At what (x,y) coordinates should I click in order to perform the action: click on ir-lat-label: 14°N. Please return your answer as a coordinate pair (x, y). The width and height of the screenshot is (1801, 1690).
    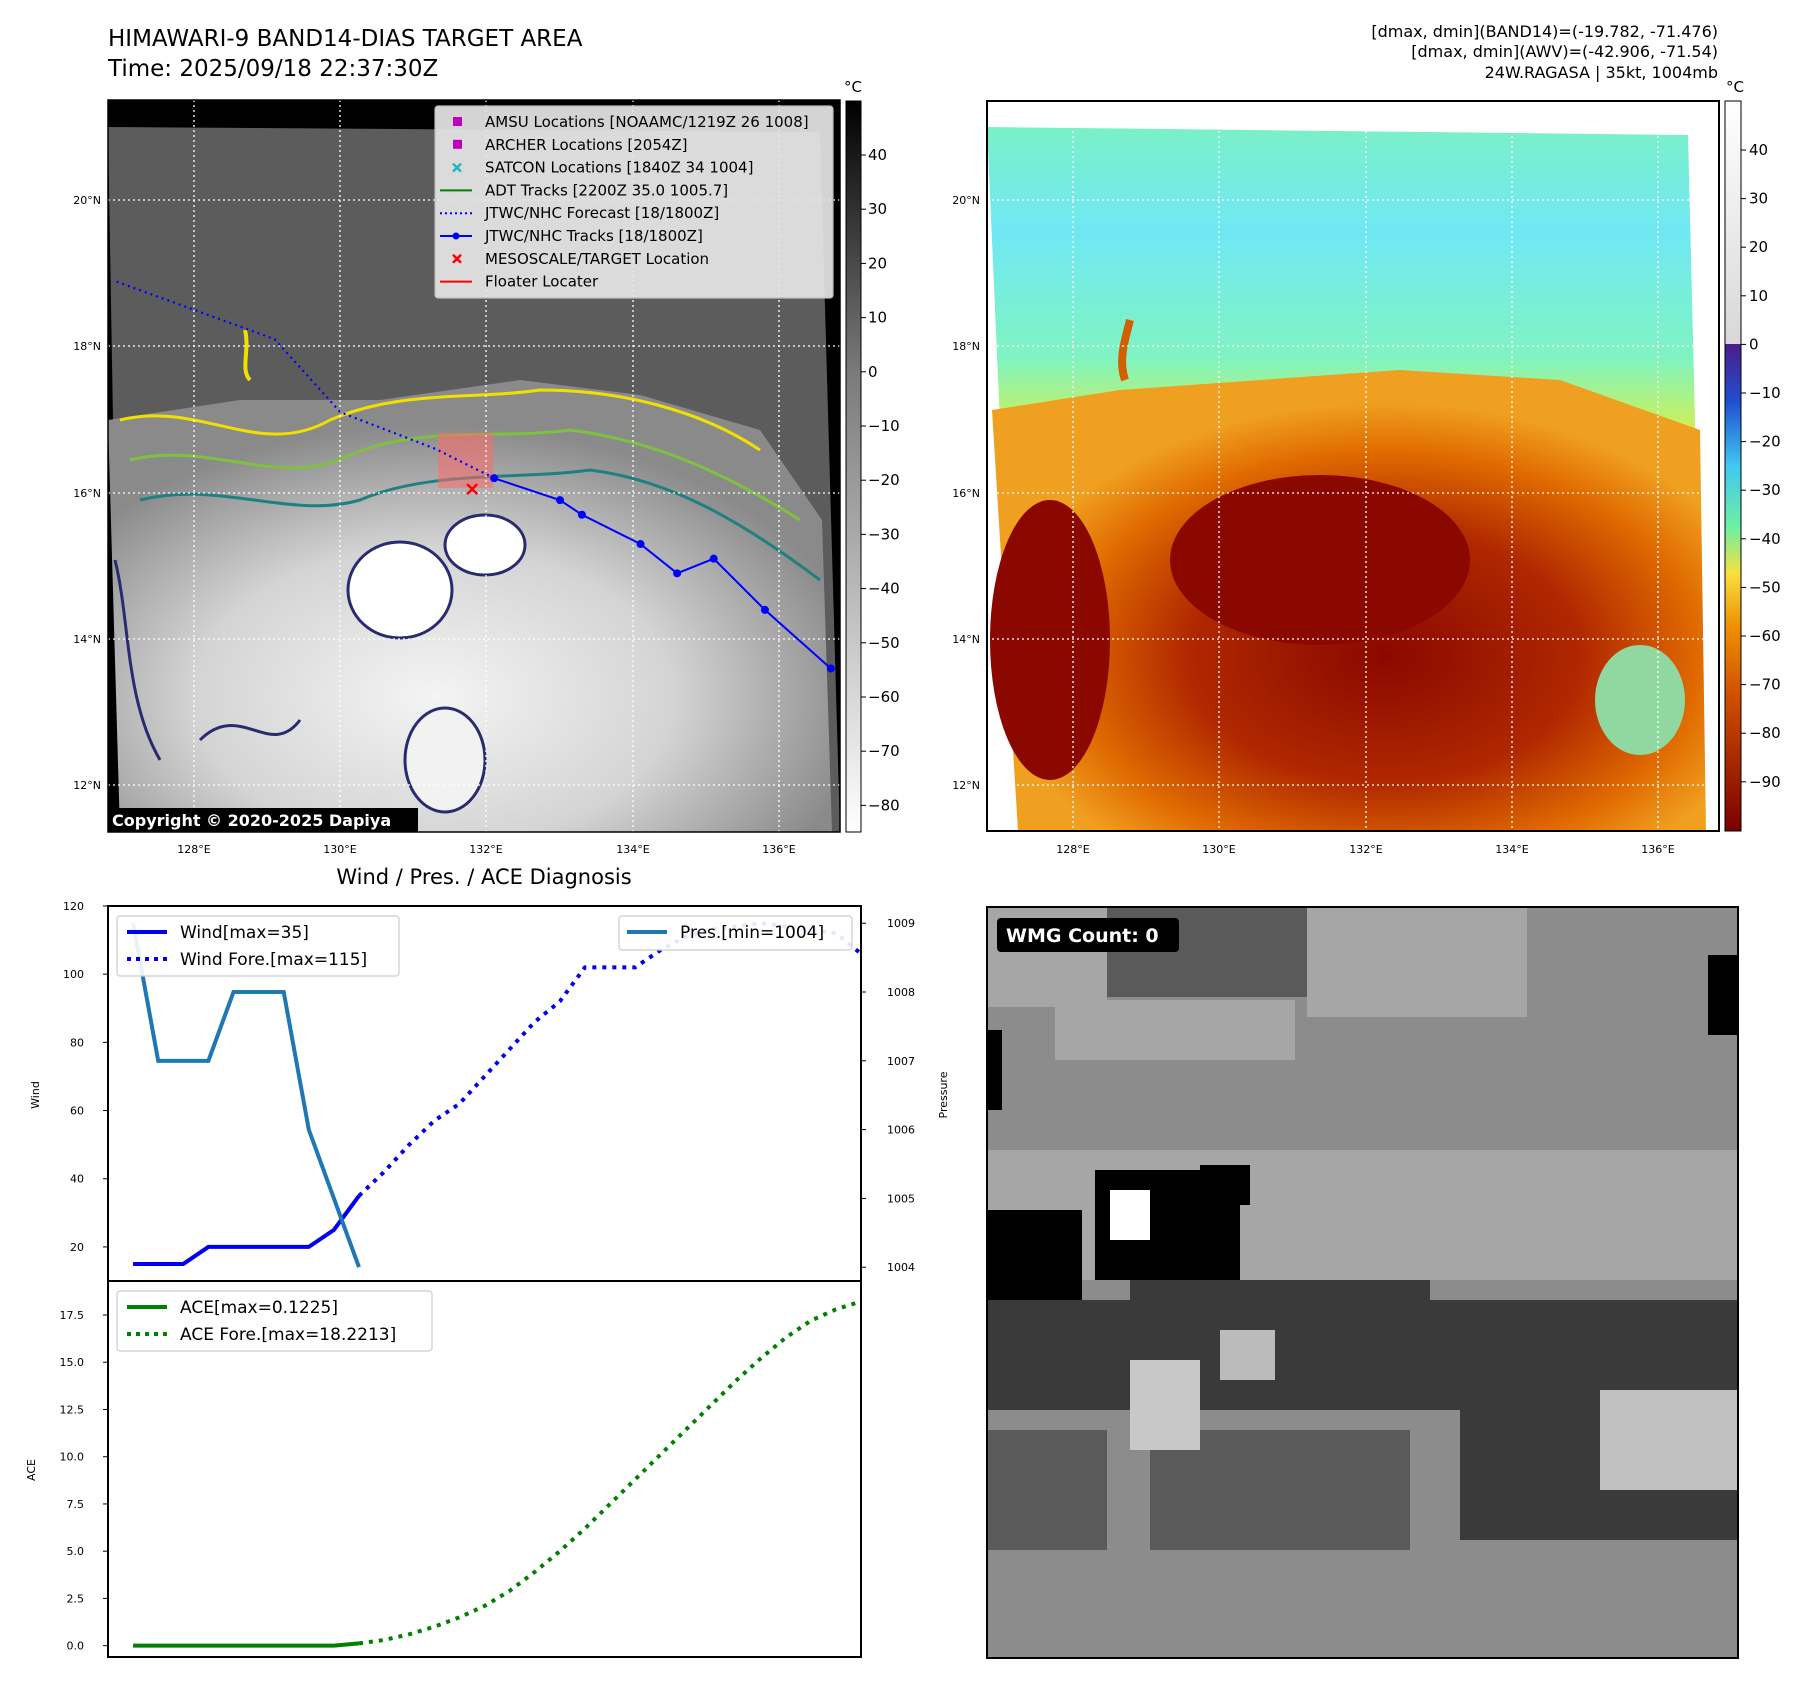
    Looking at the image, I should click on (87, 639).